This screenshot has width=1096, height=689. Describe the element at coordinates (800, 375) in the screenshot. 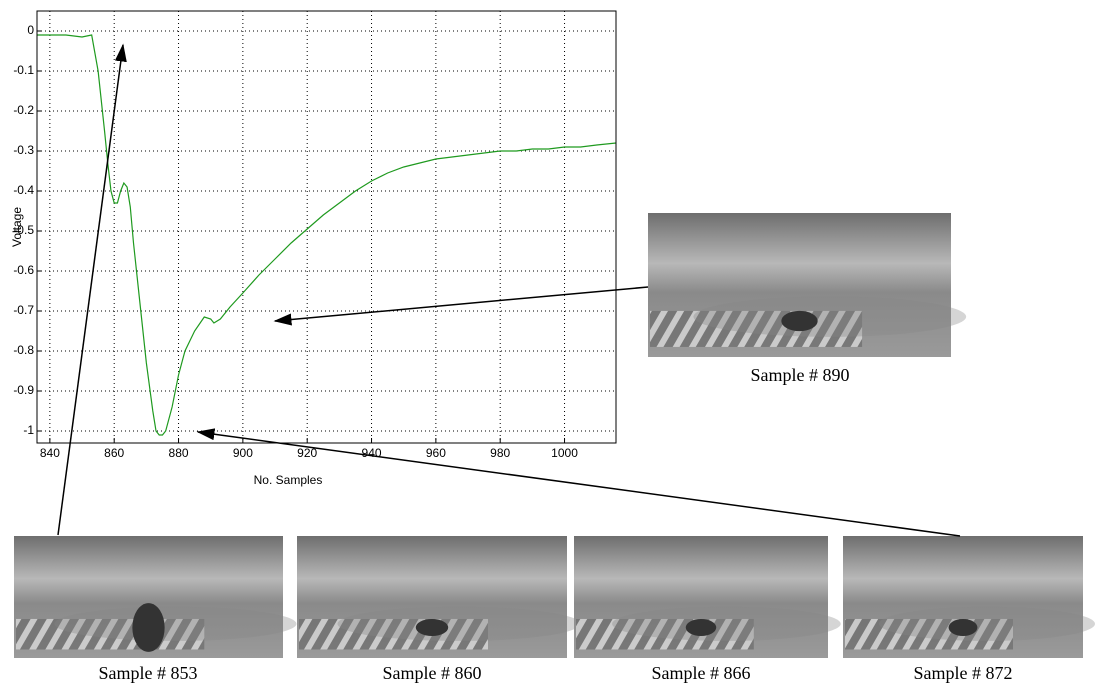

I see `photo-caption: Sample # 890` at that location.